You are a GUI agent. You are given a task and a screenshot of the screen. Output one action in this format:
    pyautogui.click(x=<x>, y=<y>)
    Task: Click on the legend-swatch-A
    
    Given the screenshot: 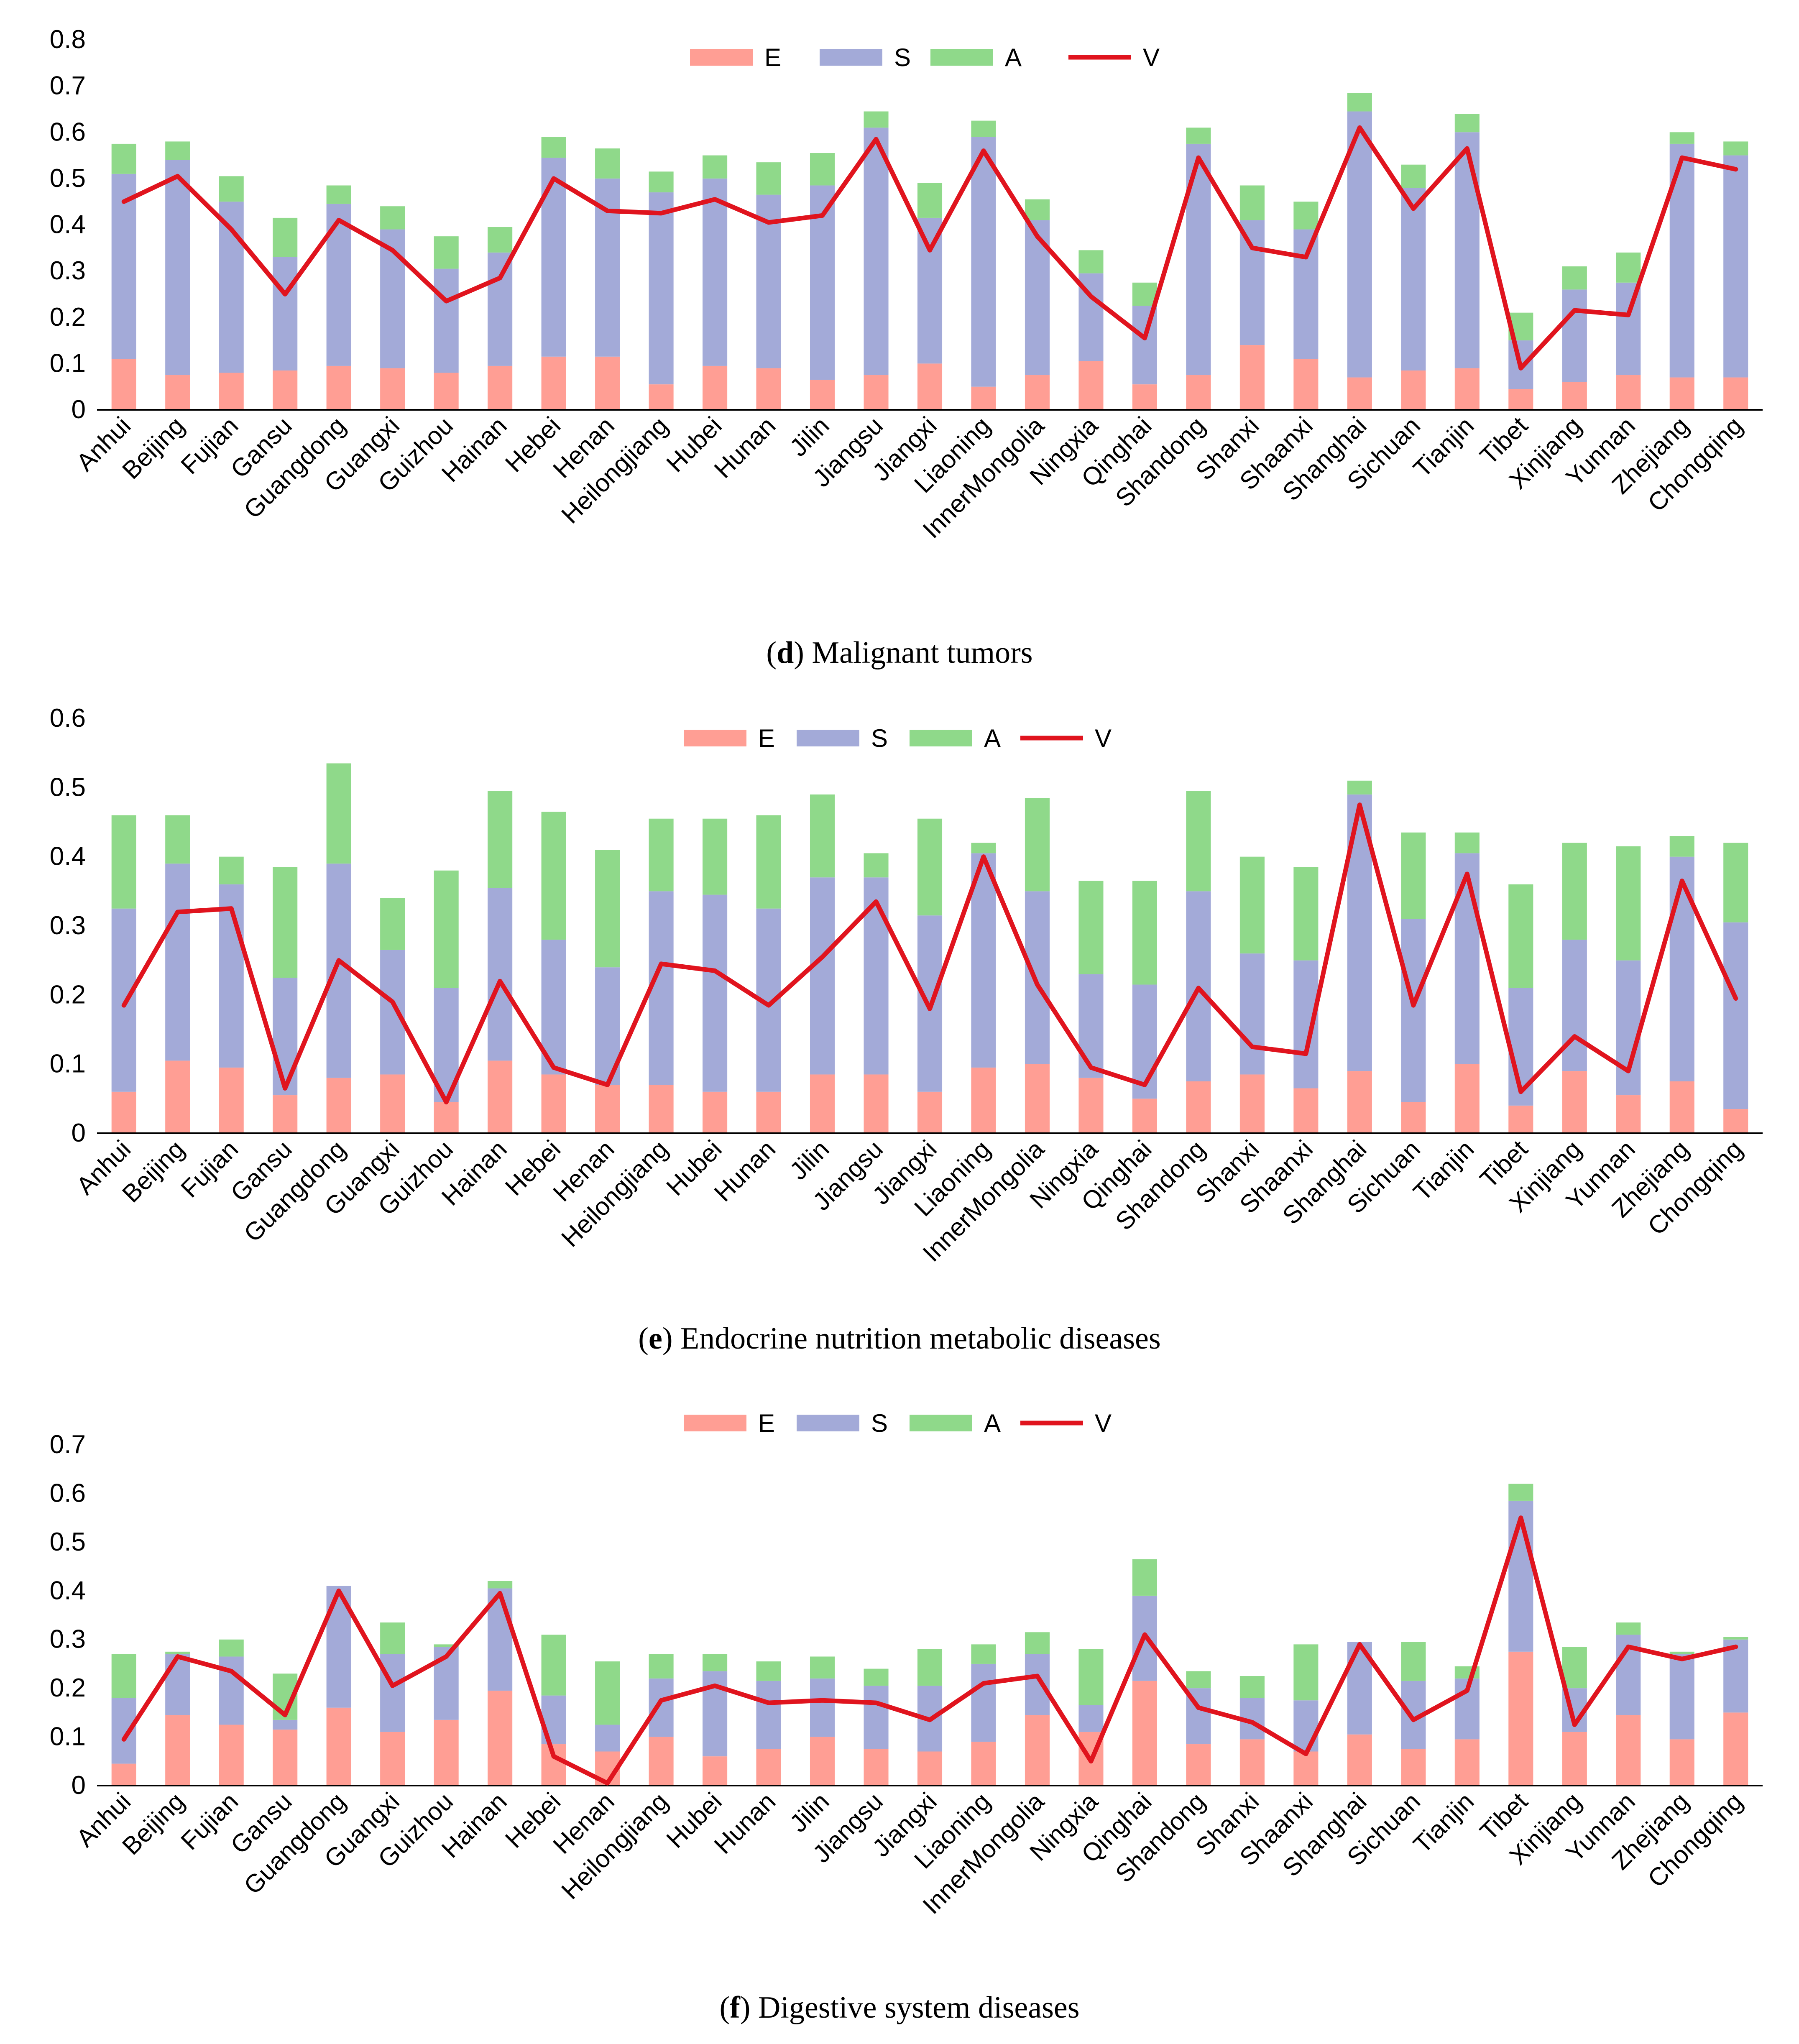 What is the action you would take?
    pyautogui.click(x=961, y=57)
    